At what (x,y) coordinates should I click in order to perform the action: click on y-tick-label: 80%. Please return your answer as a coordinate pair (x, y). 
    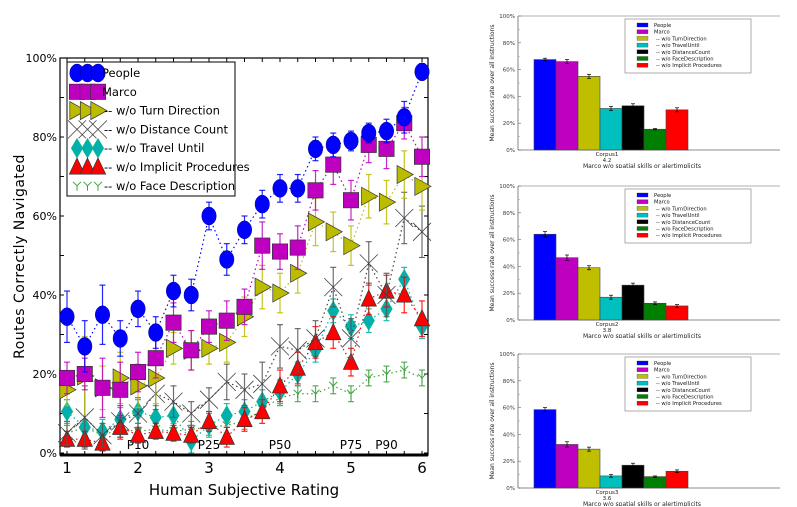
    Looking at the image, I should click on (509, 214).